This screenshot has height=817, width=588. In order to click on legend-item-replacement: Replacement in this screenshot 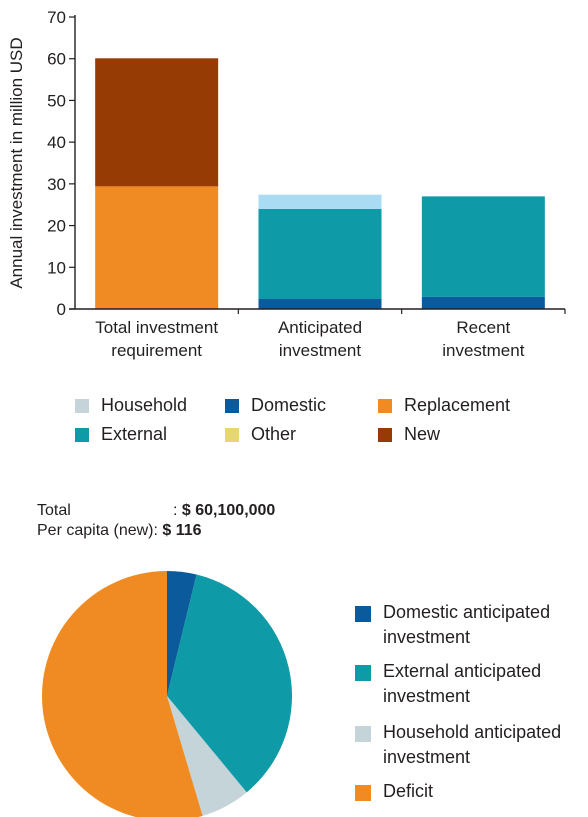, I will do `click(444, 405)`.